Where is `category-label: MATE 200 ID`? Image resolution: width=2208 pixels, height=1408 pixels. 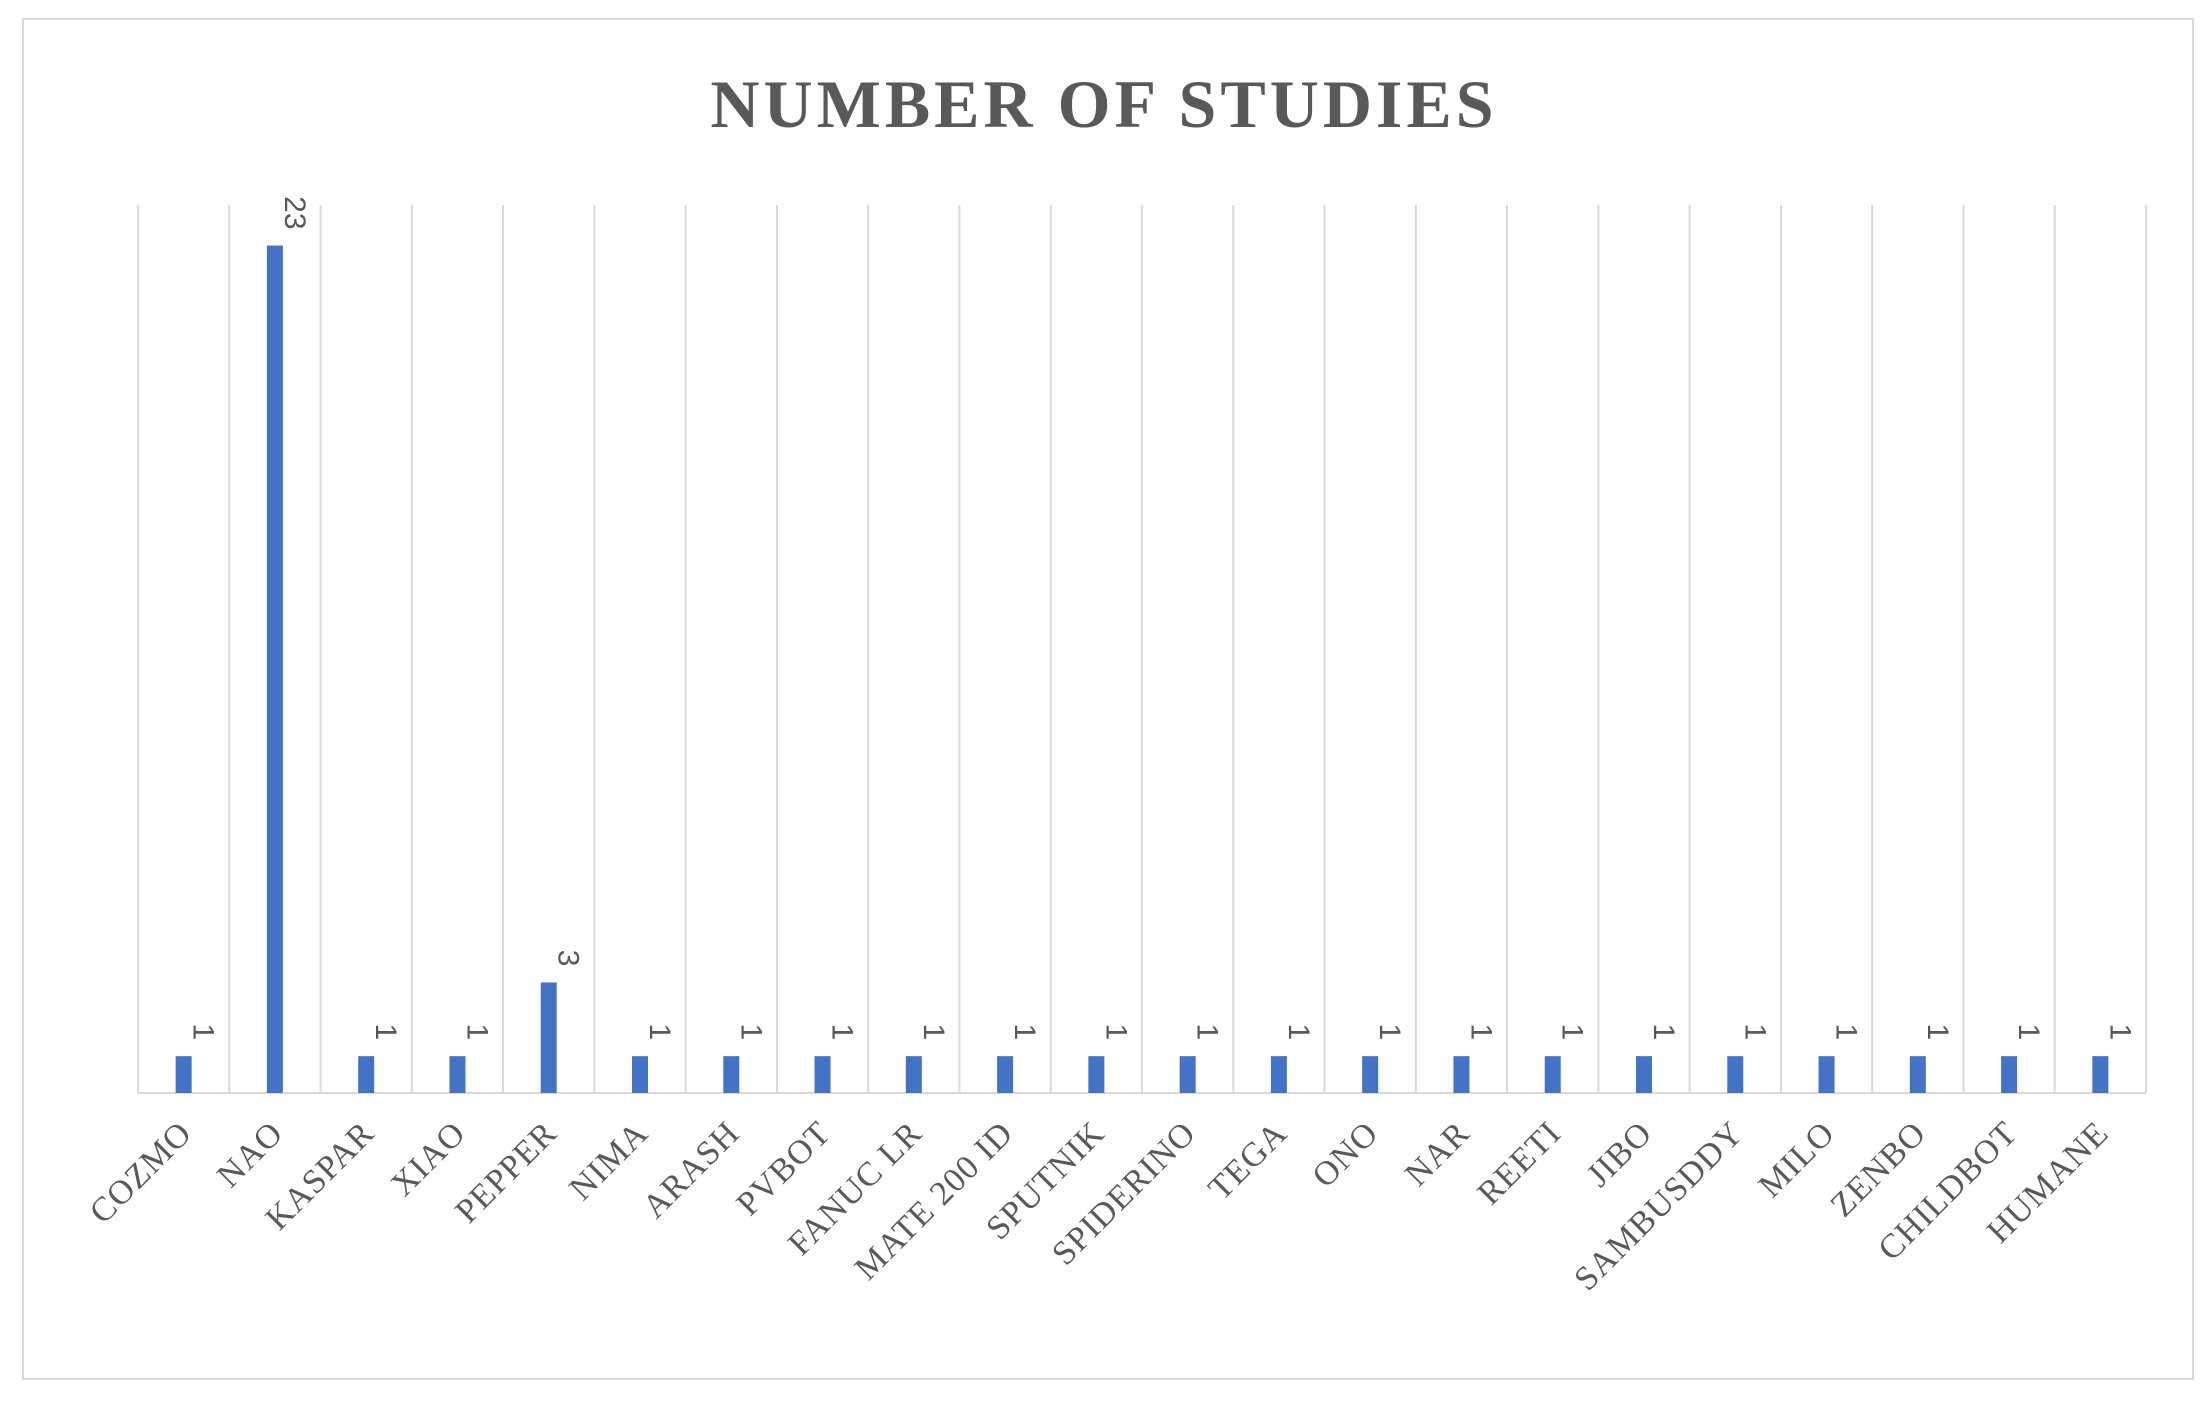 category-label: MATE 200 ID is located at coordinates (934, 1200).